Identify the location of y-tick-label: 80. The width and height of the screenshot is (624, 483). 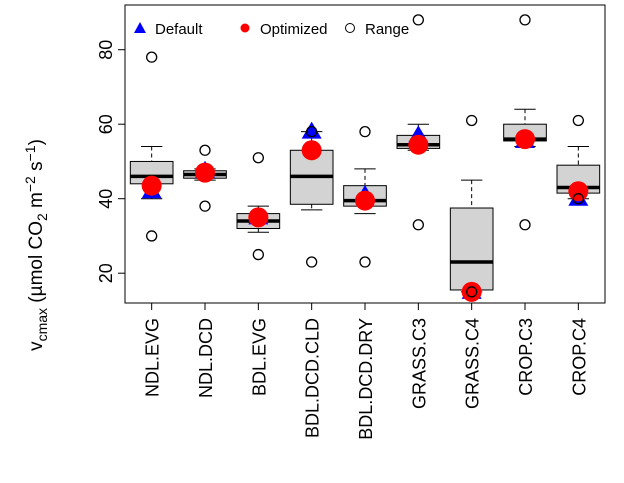
(106, 50).